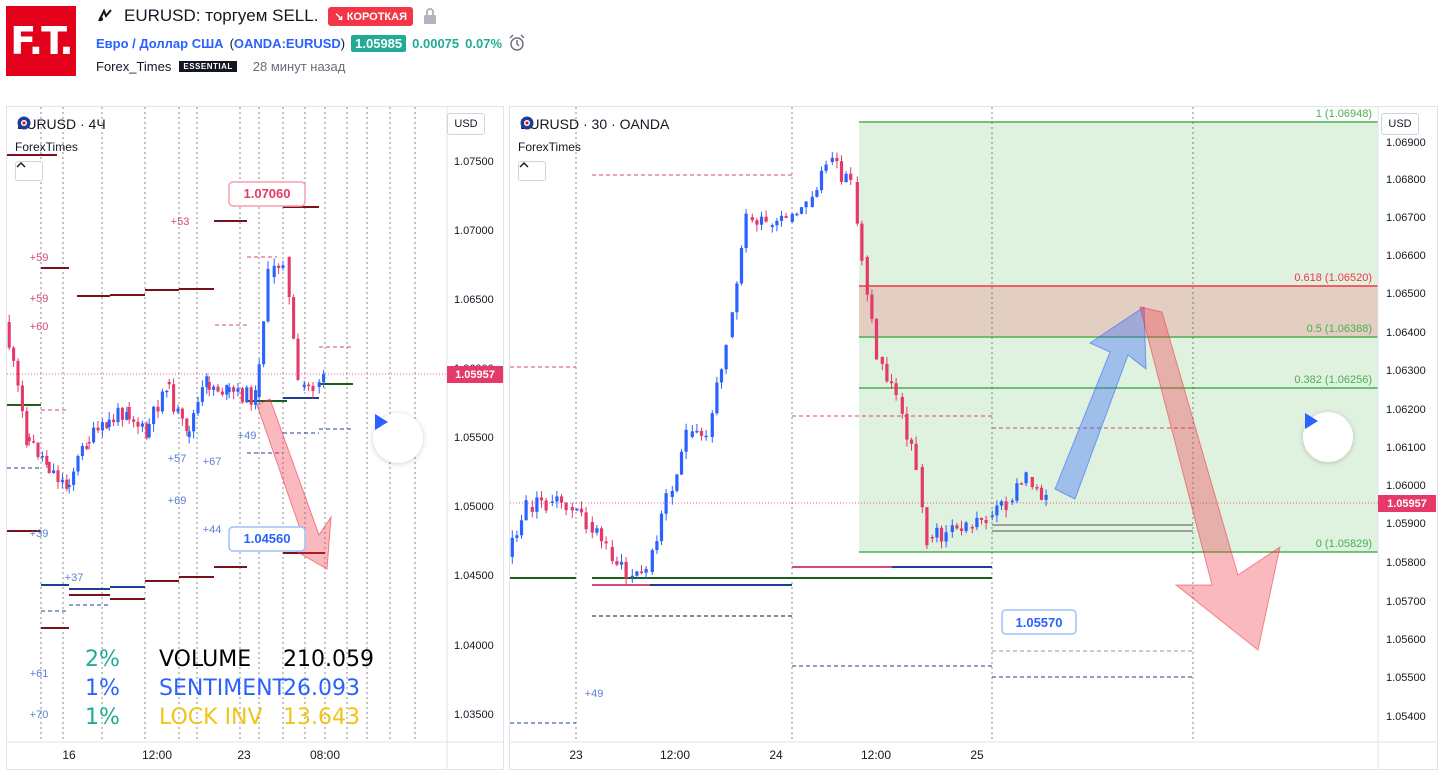 This screenshot has width=1442, height=775. What do you see at coordinates (1344, 114) in the screenshot?
I see `fib-label: 1 (1.06948)` at bounding box center [1344, 114].